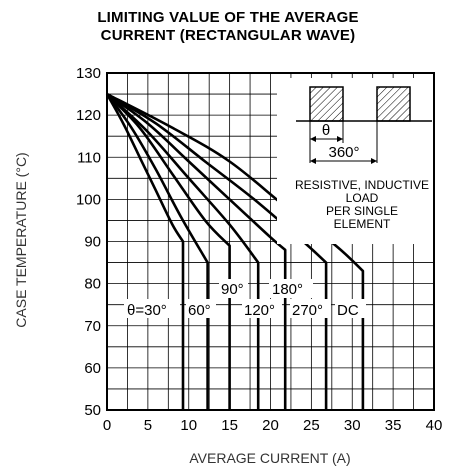 The image size is (456, 472). What do you see at coordinates (374, 161) in the screenshot?
I see `period-arrow-right` at bounding box center [374, 161].